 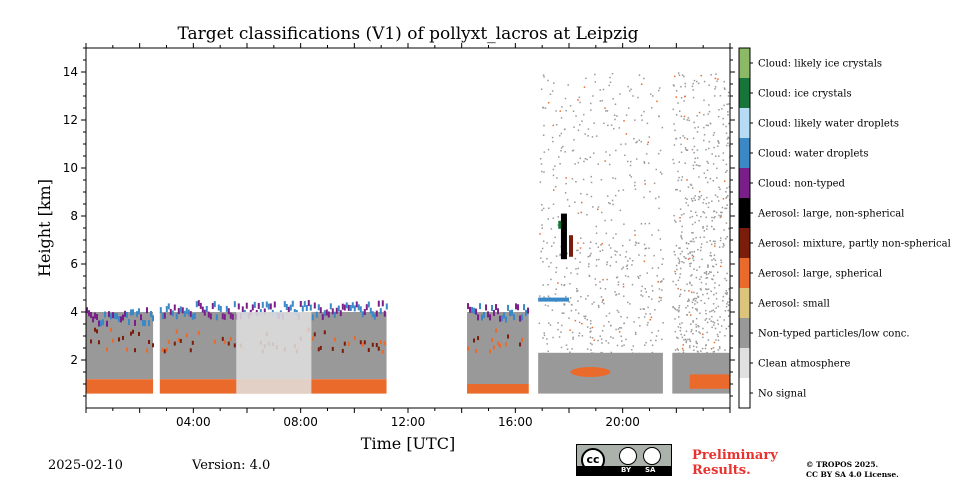 What do you see at coordinates (624, 460) in the screenshot?
I see `cc-license-badge: cc BY SA` at bounding box center [624, 460].